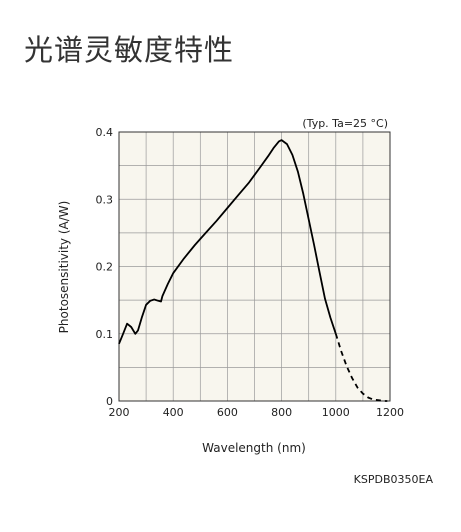 The width and height of the screenshot is (461, 532). Describe the element at coordinates (64, 267) in the screenshot. I see `y-axis-title: Photosensitivity (A/W)` at that location.